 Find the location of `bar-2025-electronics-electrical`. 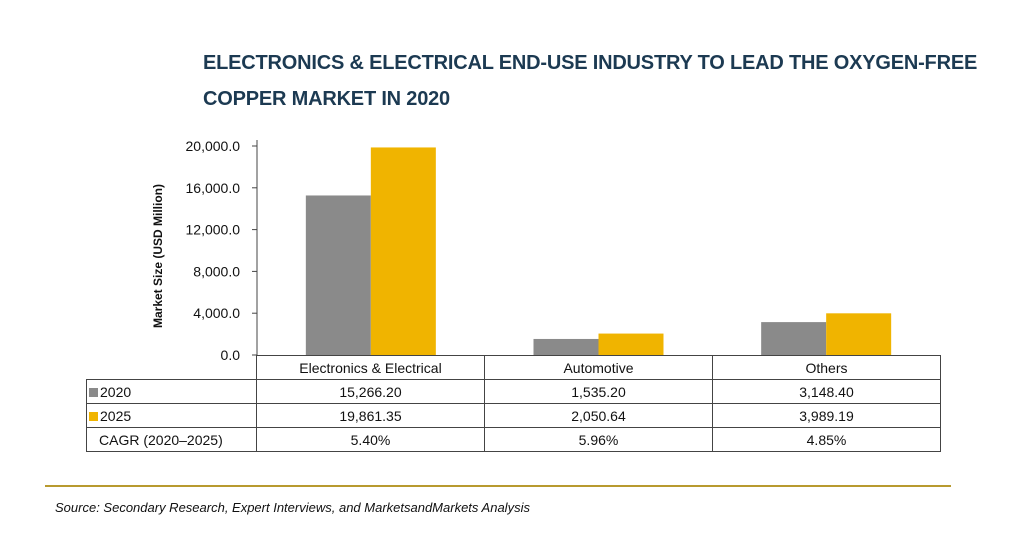

bar-2025-electronics-electrical is located at coordinates (403, 251).